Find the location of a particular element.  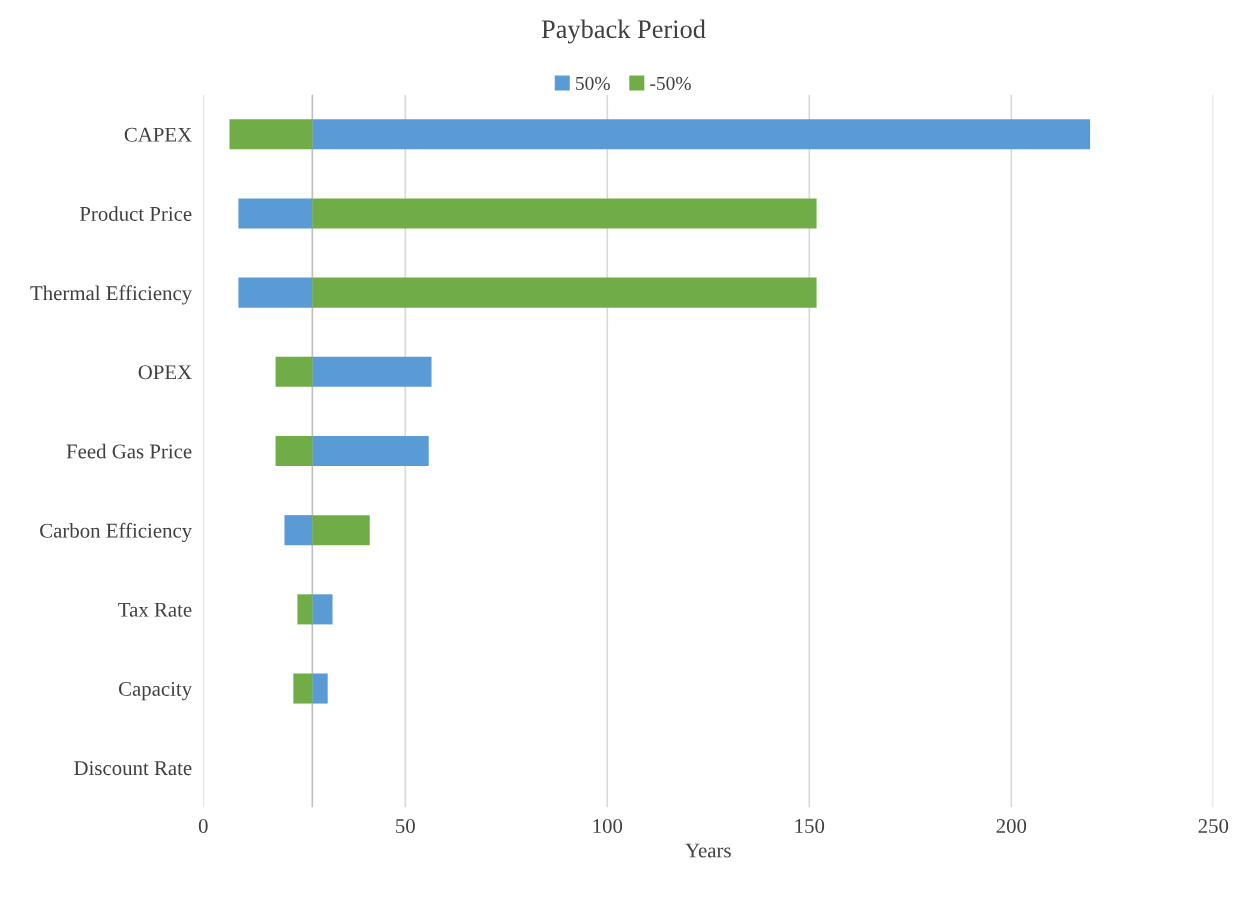

y-tick-label: Capacity is located at coordinates (155, 691).